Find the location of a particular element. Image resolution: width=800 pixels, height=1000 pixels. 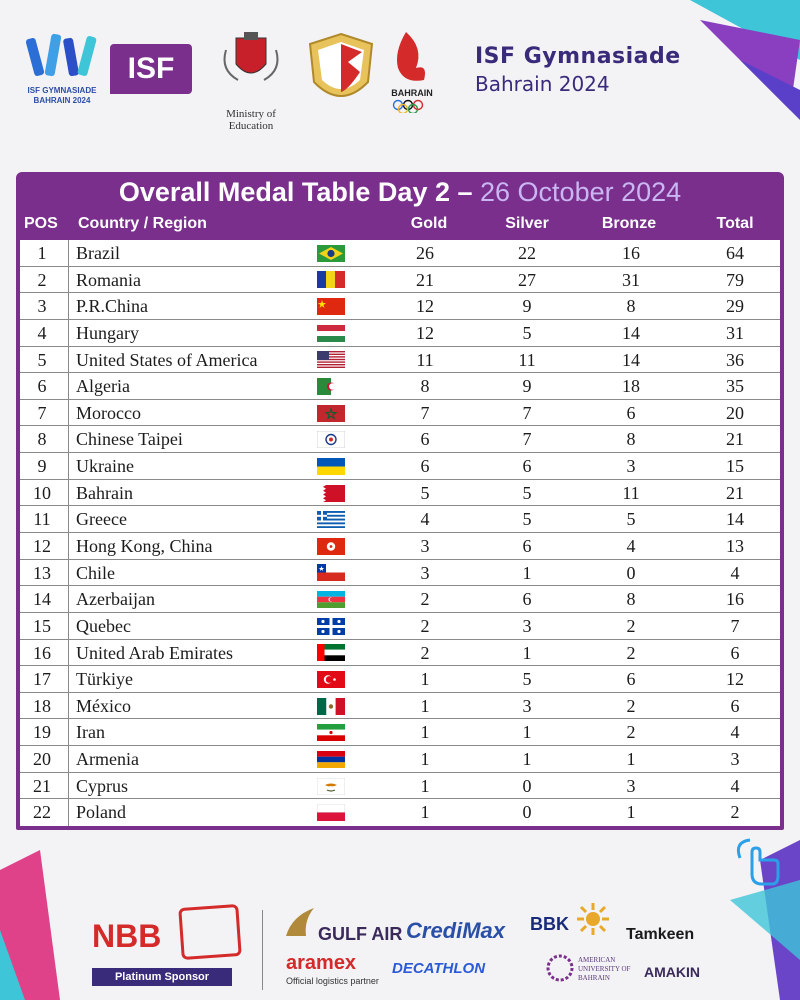

table-row: 12 Hong Kong, China 3 6 4 13 is located at coordinates (400, 546).